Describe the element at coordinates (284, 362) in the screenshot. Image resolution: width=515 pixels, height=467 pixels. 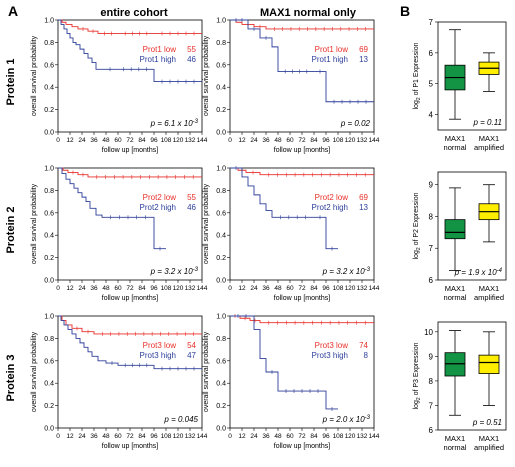
I see `survival-curve-high` at that location.